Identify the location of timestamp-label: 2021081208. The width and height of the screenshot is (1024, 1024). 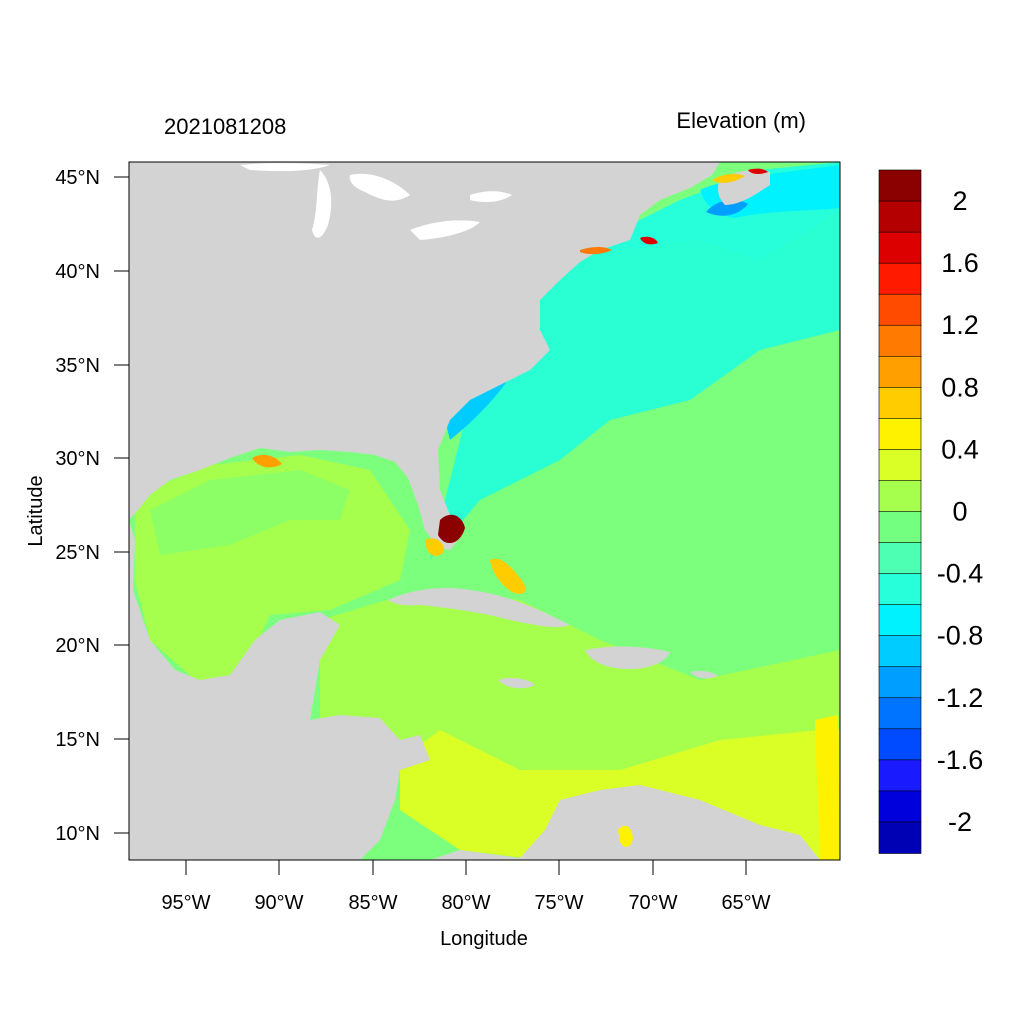
(225, 126).